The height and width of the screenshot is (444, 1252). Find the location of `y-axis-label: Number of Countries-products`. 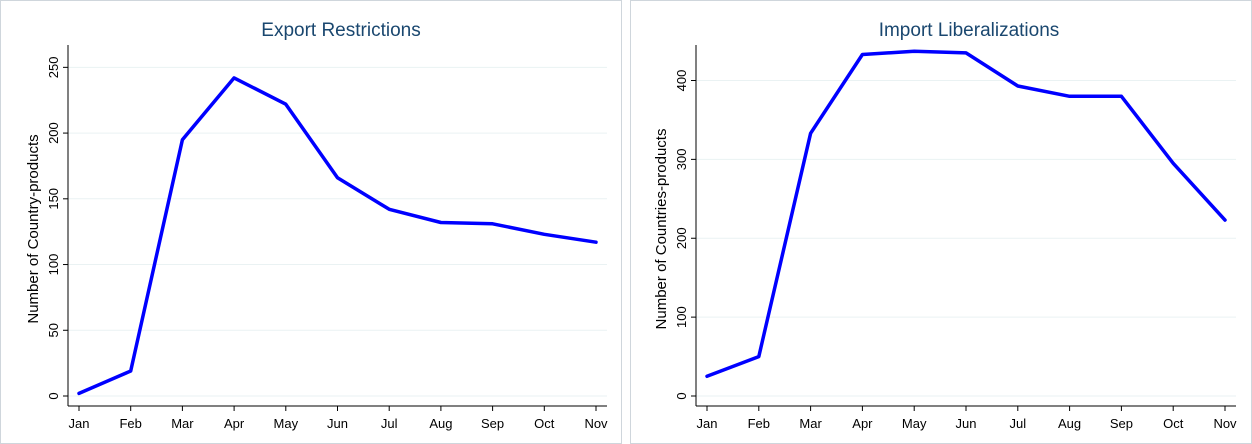

y-axis-label: Number of Countries-products is located at coordinates (661, 229).